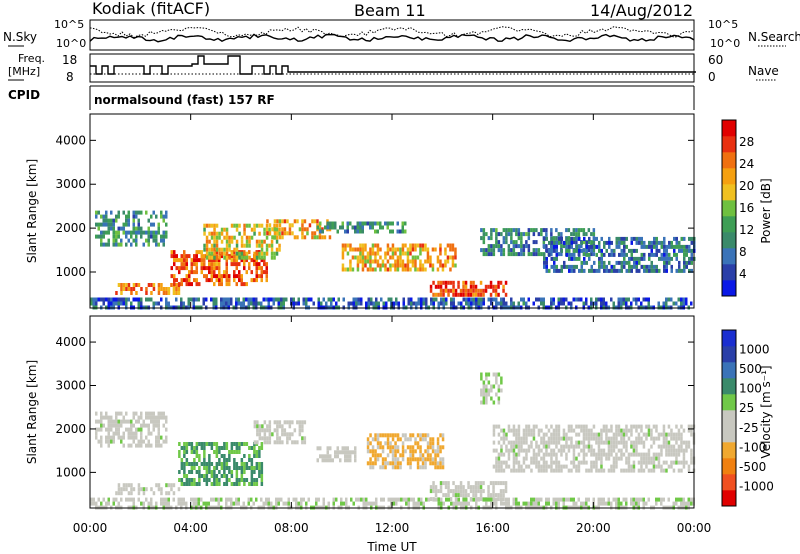 This screenshot has height=554, width=800. I want to click on ytick-label: 2000, so click(70, 228).